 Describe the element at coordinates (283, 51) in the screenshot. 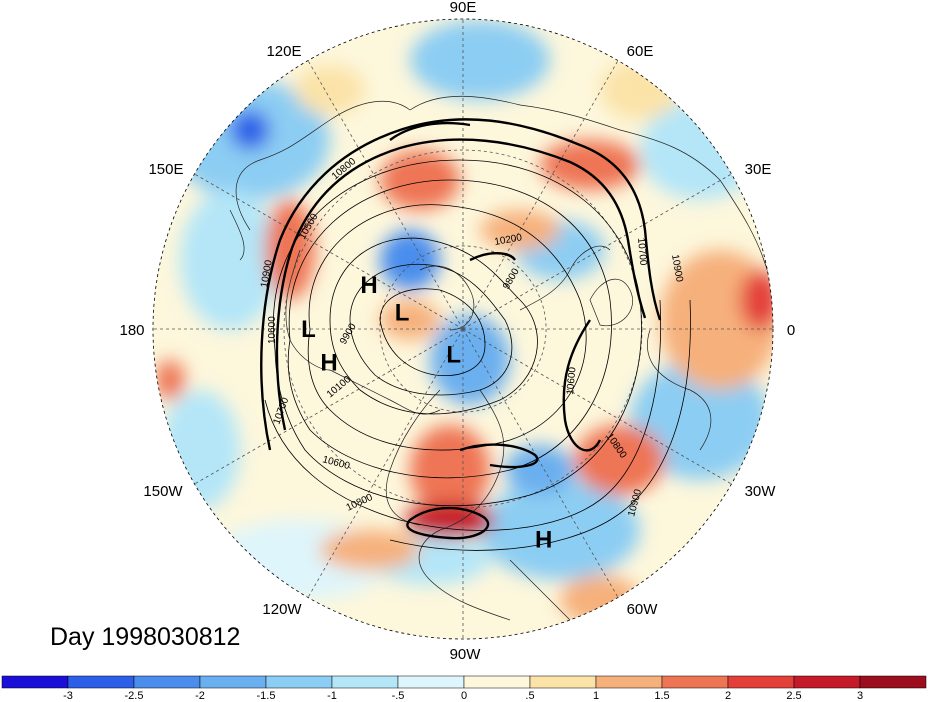

I see `lon-label-120e: 120E` at that location.